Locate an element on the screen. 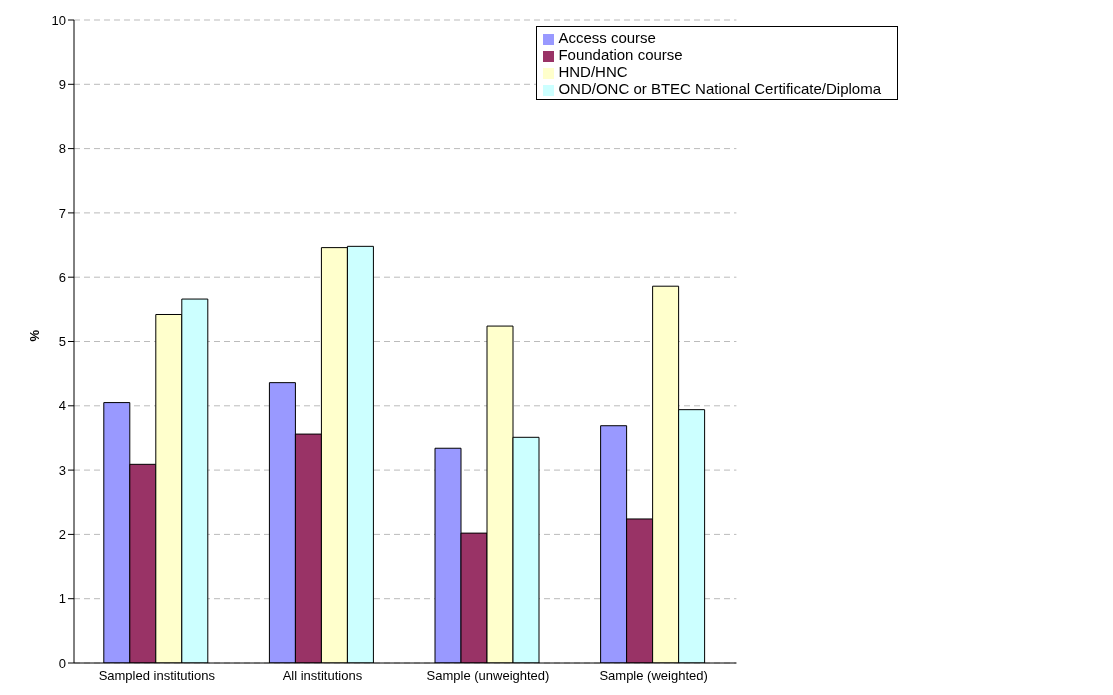  x-tick-label: Sample (unweighted) is located at coordinates (488, 676).